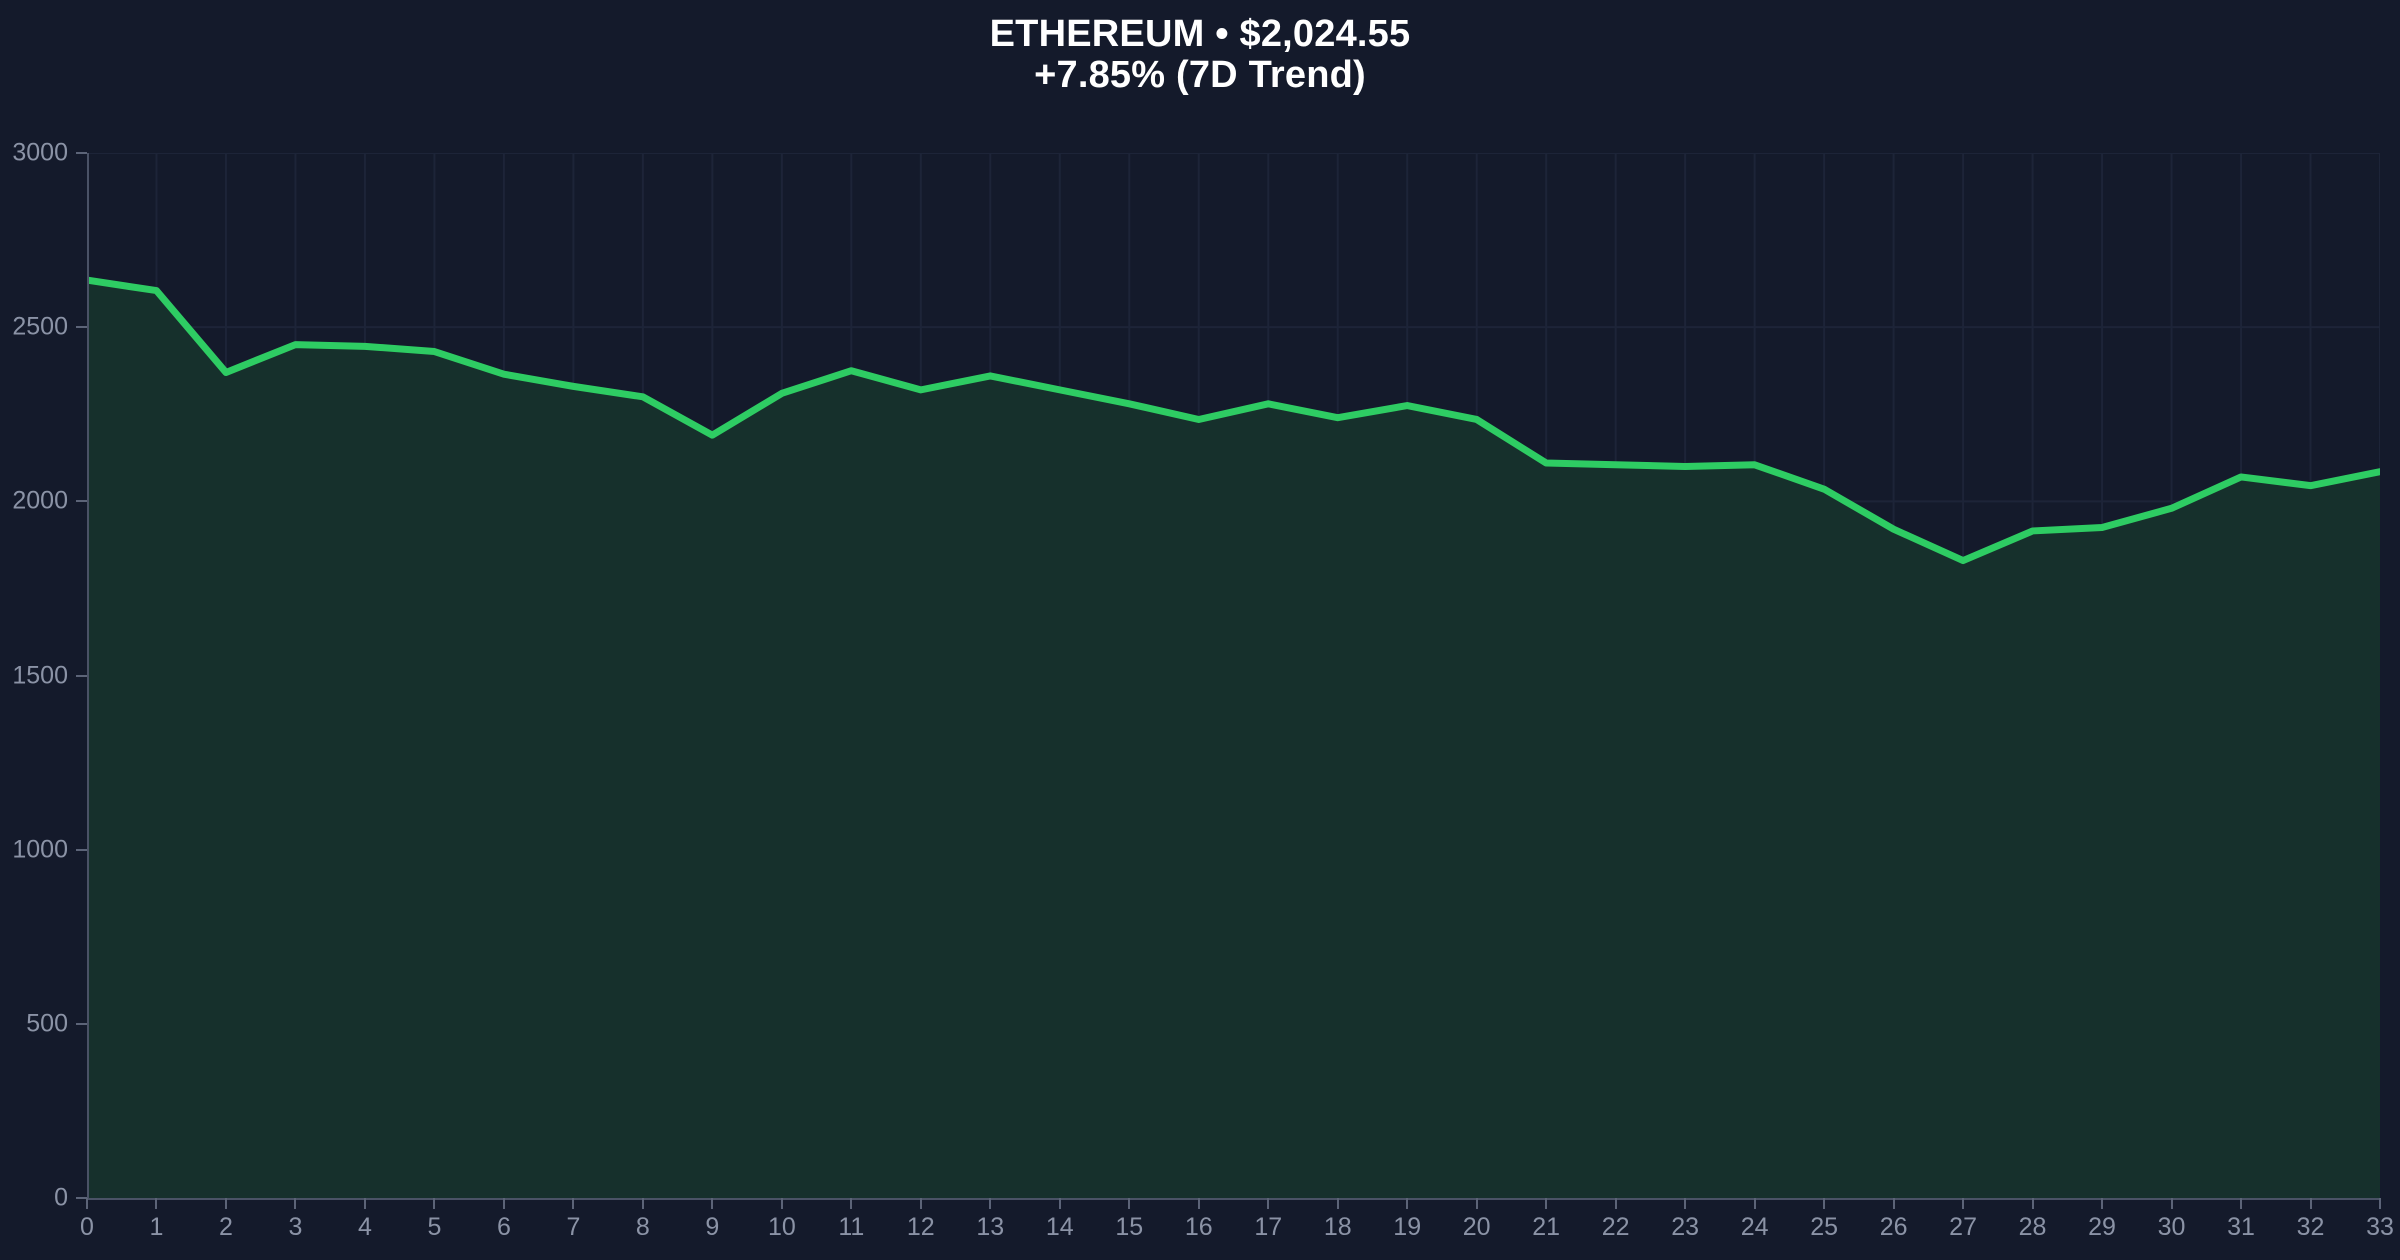 This screenshot has width=2400, height=1260. What do you see at coordinates (1754, 1227) in the screenshot?
I see `x-axis-tick-label: 24` at bounding box center [1754, 1227].